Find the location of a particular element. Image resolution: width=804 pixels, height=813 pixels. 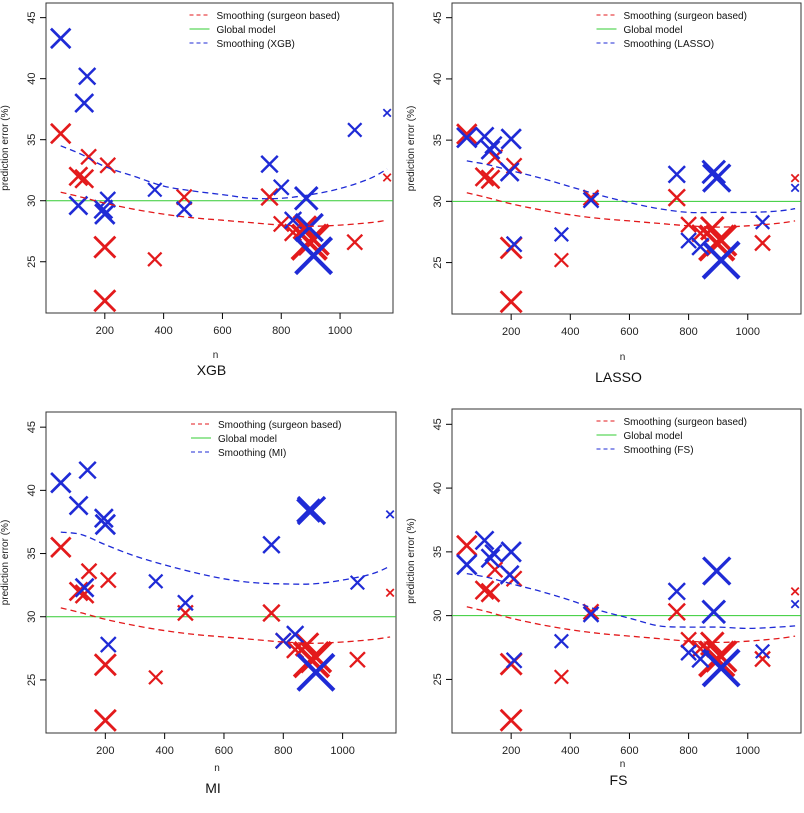

x-tick-label: 800 is located at coordinates (281, 331).